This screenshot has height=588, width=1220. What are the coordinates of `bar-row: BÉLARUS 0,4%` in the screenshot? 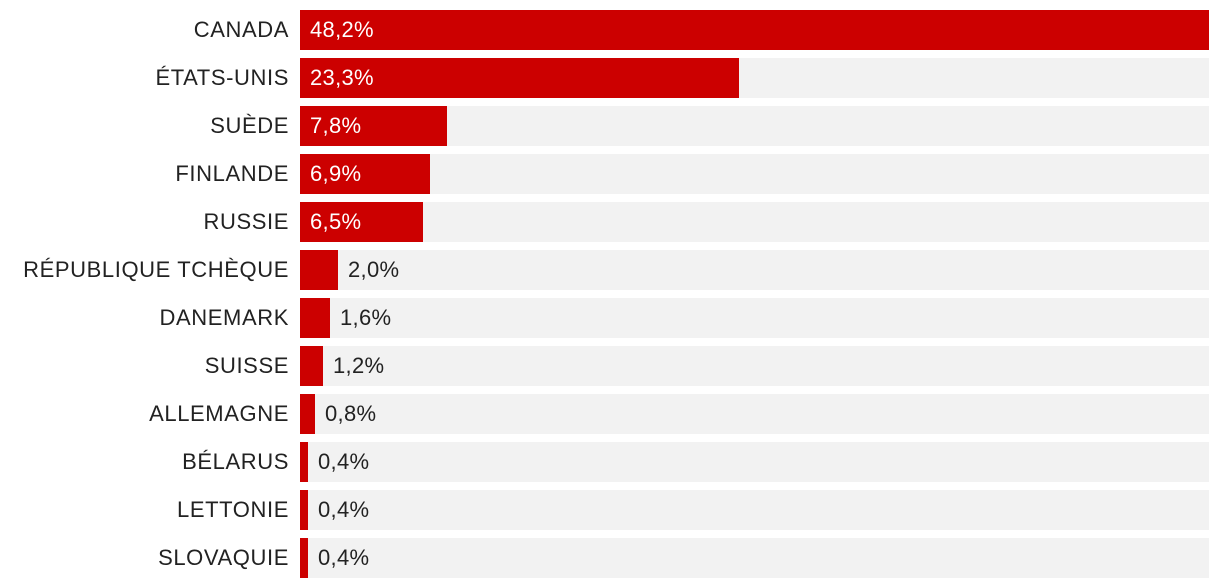 It's located at (610, 462).